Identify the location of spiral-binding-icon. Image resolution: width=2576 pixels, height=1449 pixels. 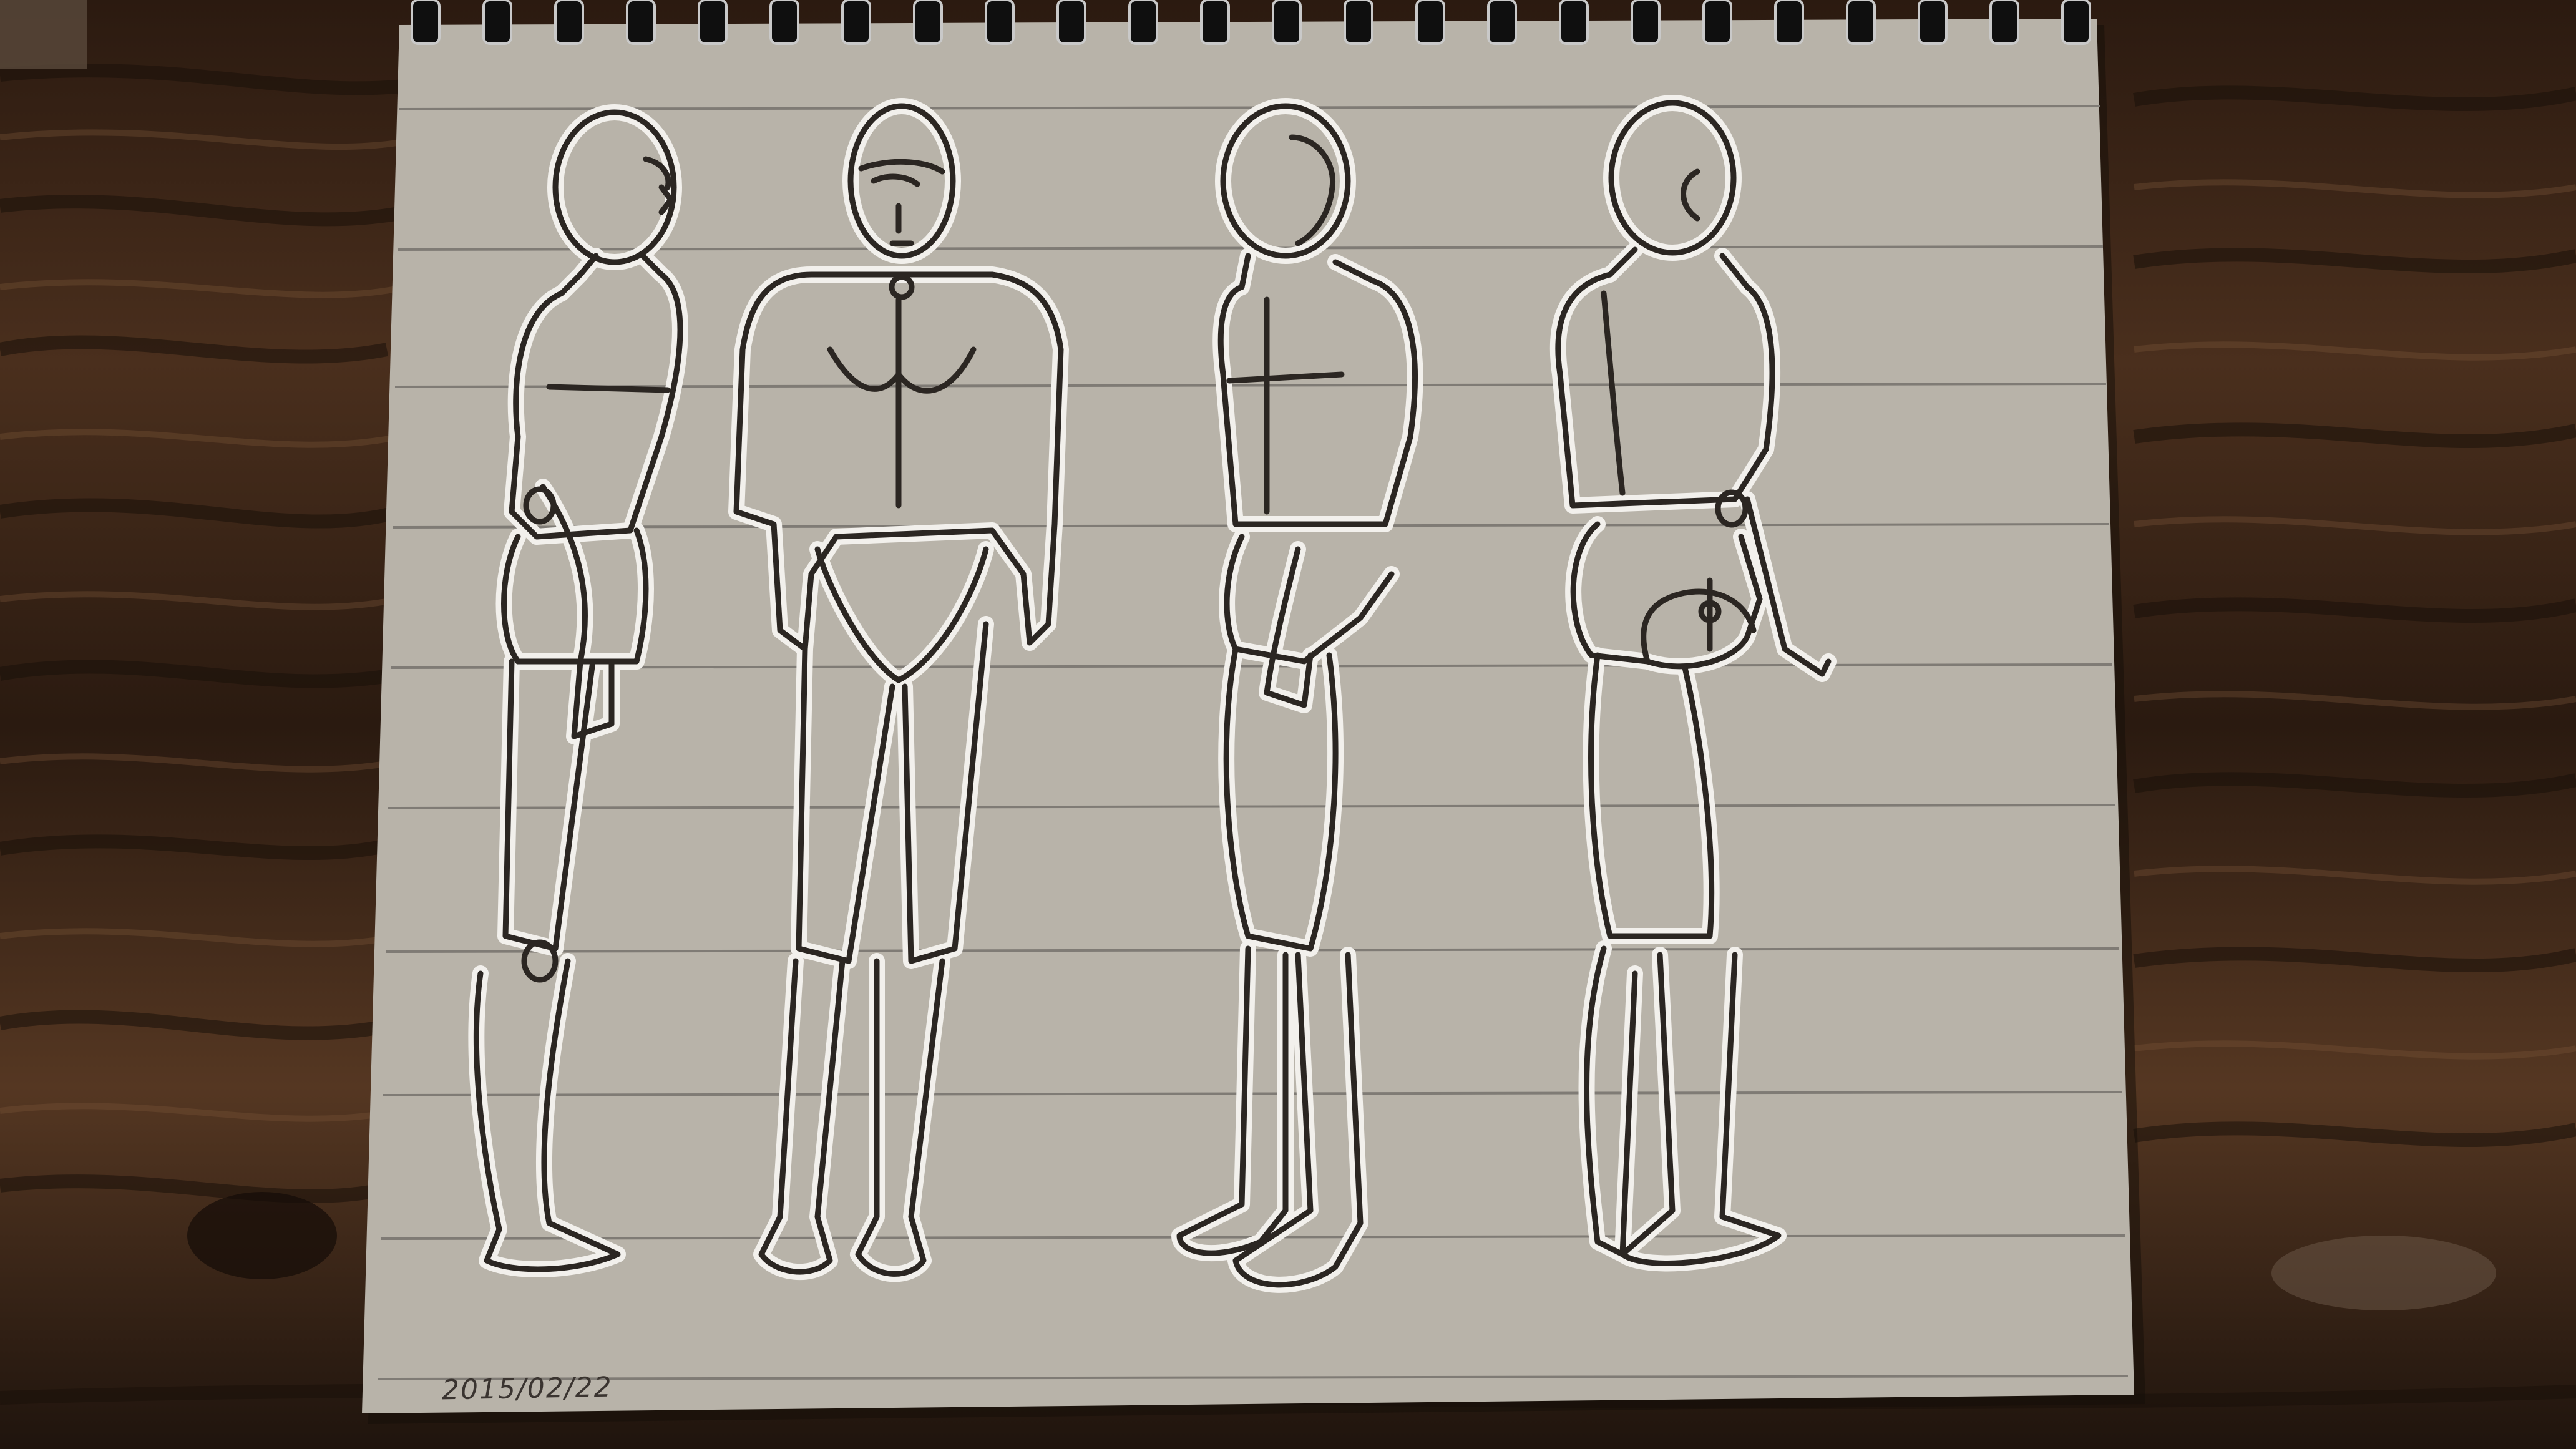
(1251, 22).